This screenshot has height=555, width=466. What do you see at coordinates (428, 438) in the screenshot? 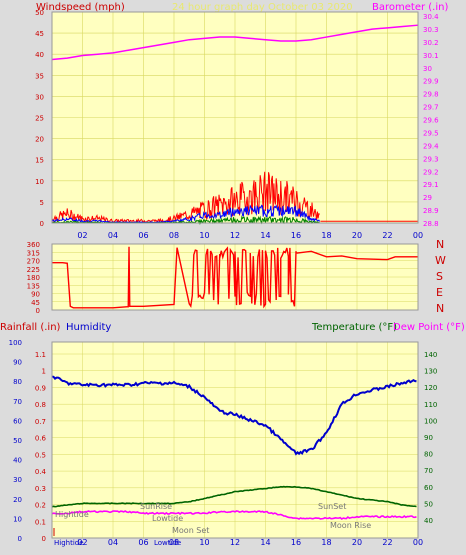
I see `temperature-tick-label: 90` at bounding box center [428, 438].